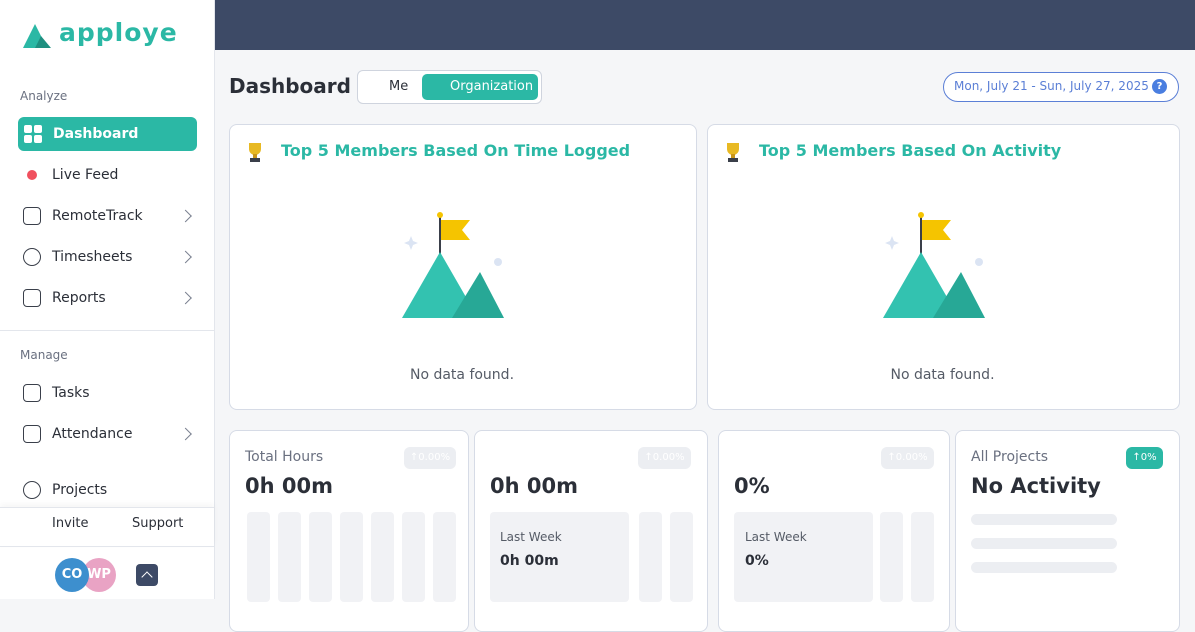 The image size is (1195, 632). Describe the element at coordinates (72, 575) in the screenshot. I see `avatar: CO` at that location.